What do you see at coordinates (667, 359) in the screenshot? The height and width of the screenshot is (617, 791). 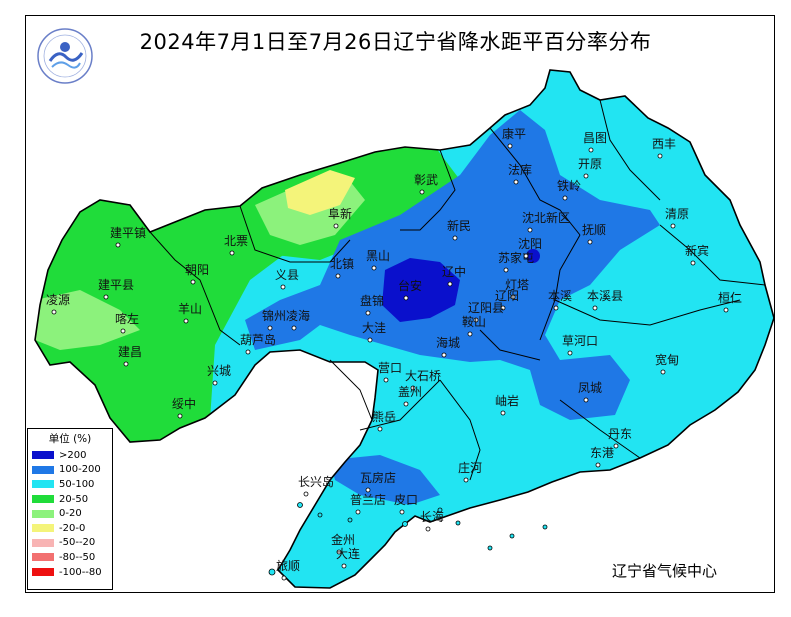 I see `city-label: 宽甸` at bounding box center [667, 359].